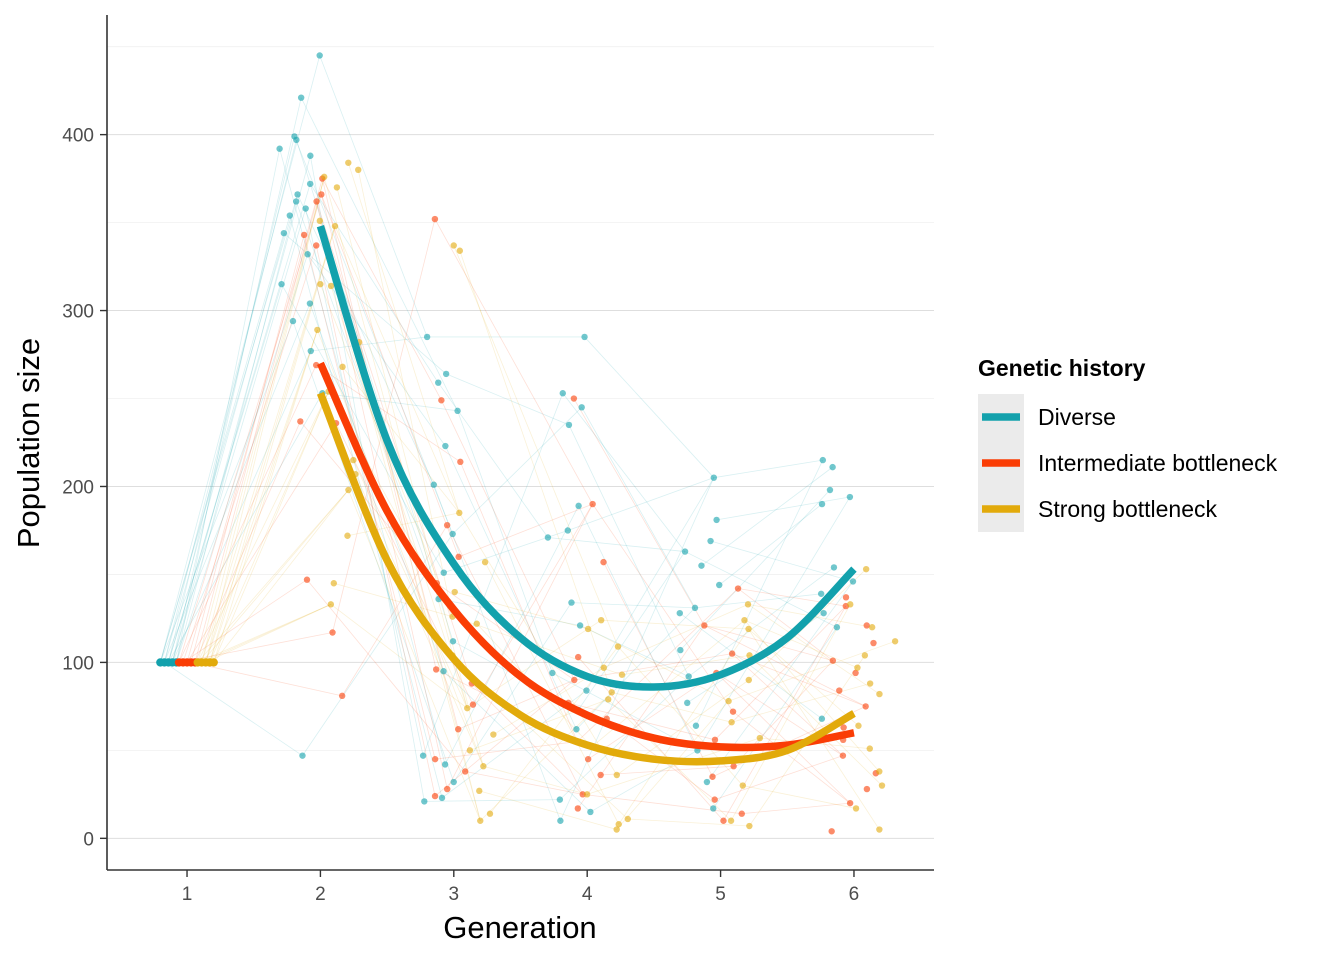  What do you see at coordinates (78, 136) in the screenshot?
I see `y-tick-label: 400` at bounding box center [78, 136].